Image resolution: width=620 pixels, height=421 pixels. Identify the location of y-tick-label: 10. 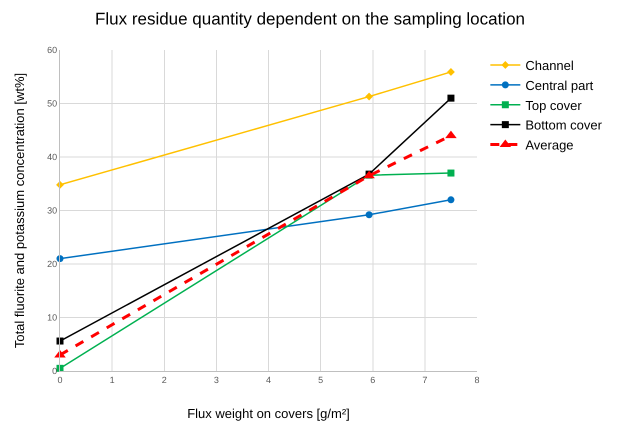
(52, 317).